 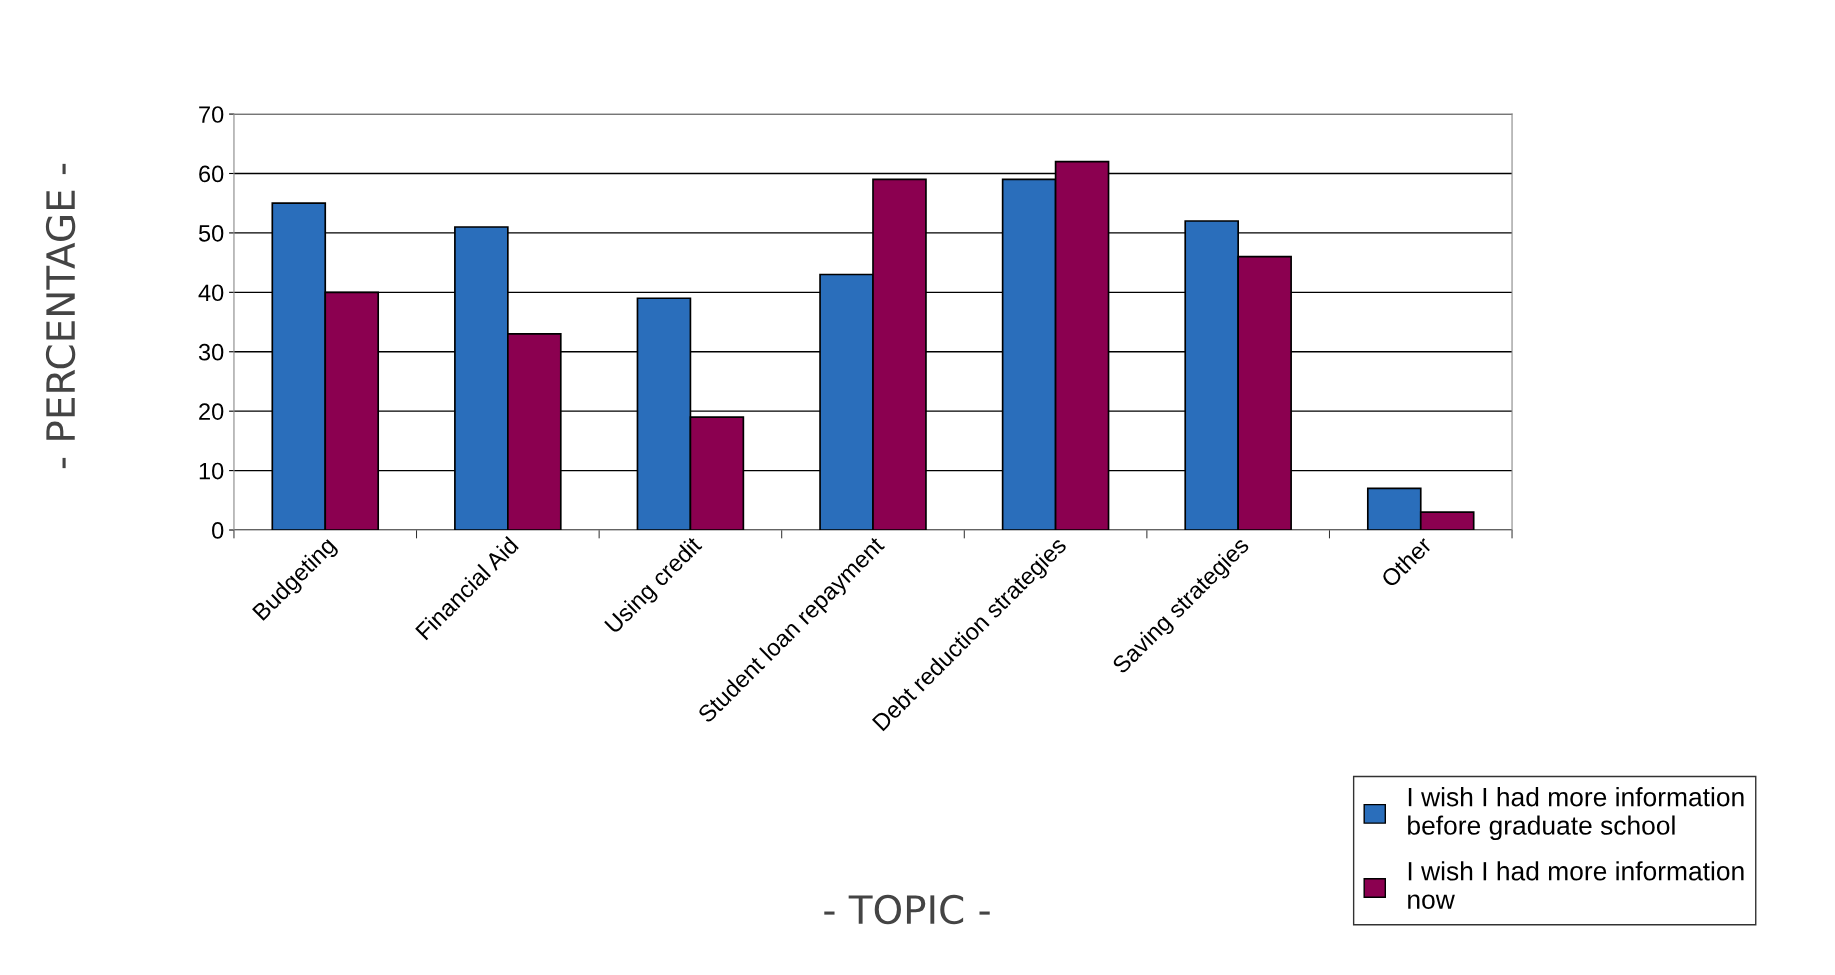 What do you see at coordinates (211, 352) in the screenshot?
I see `y-tick-label: 30` at bounding box center [211, 352].